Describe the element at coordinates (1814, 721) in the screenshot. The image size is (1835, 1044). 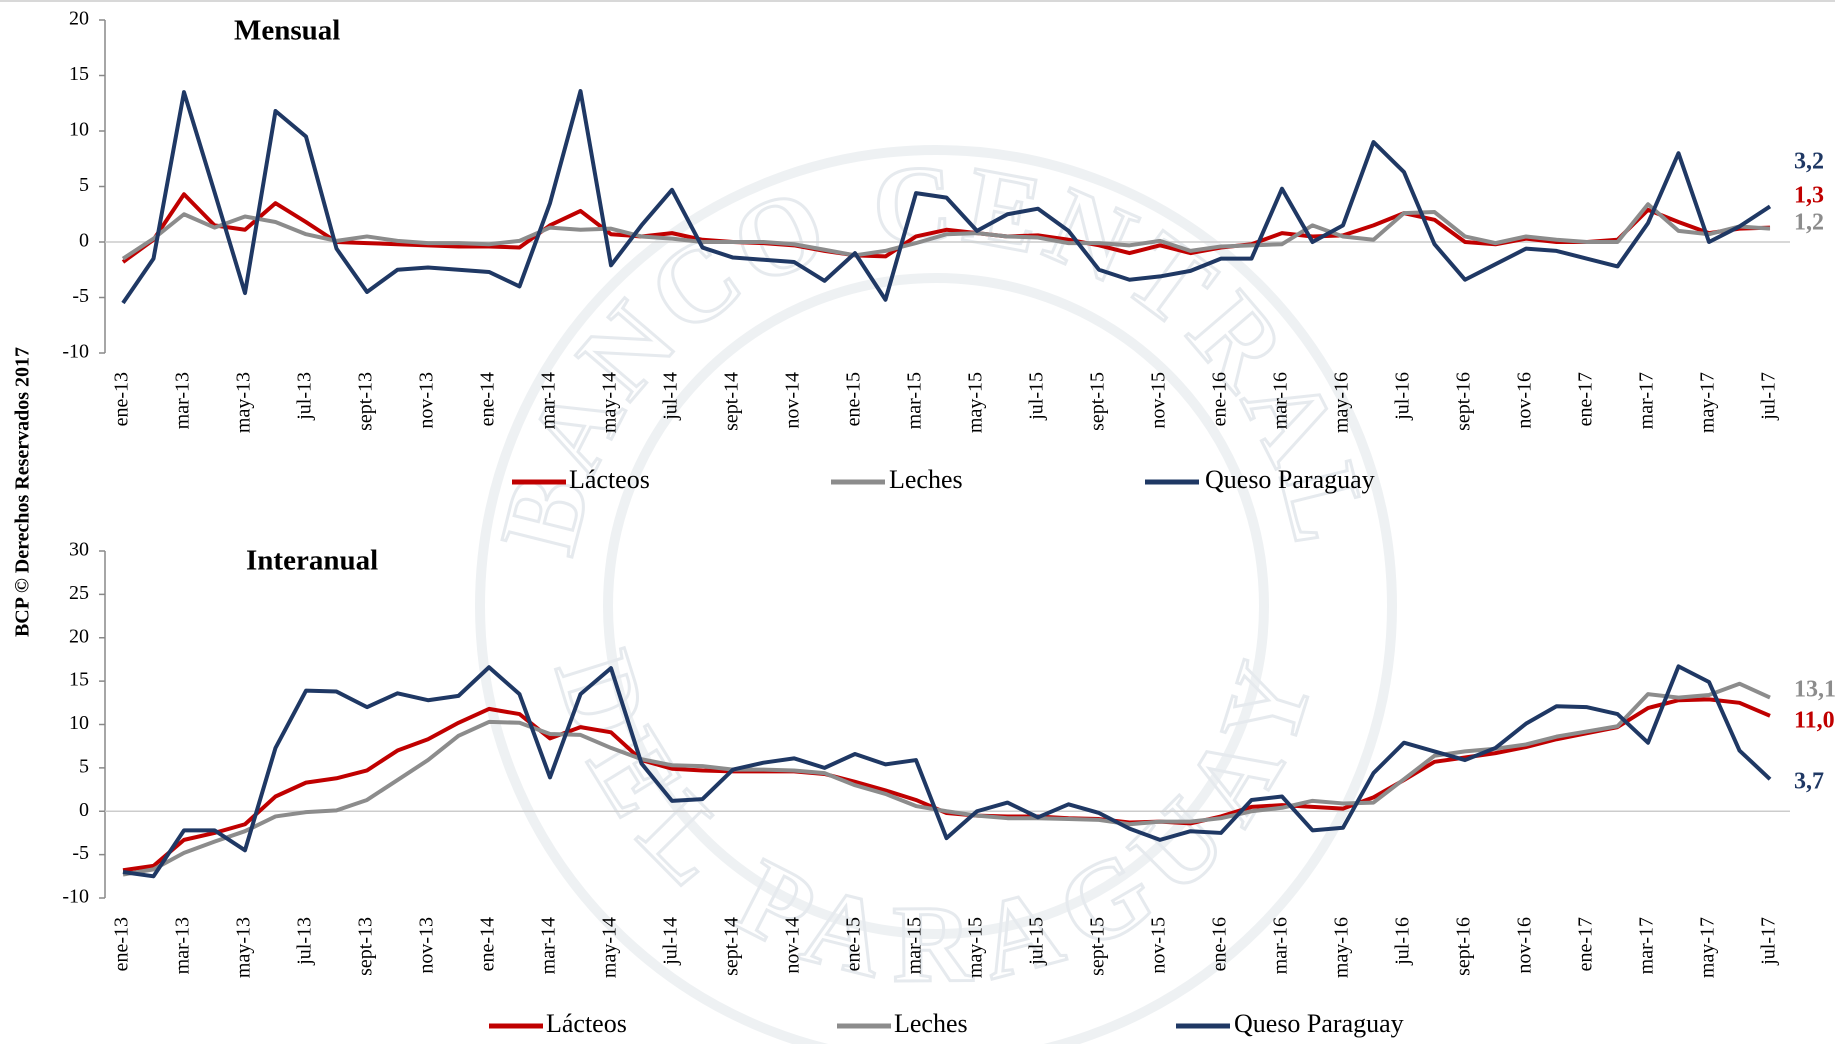
I see `data-label: 11,0` at that location.